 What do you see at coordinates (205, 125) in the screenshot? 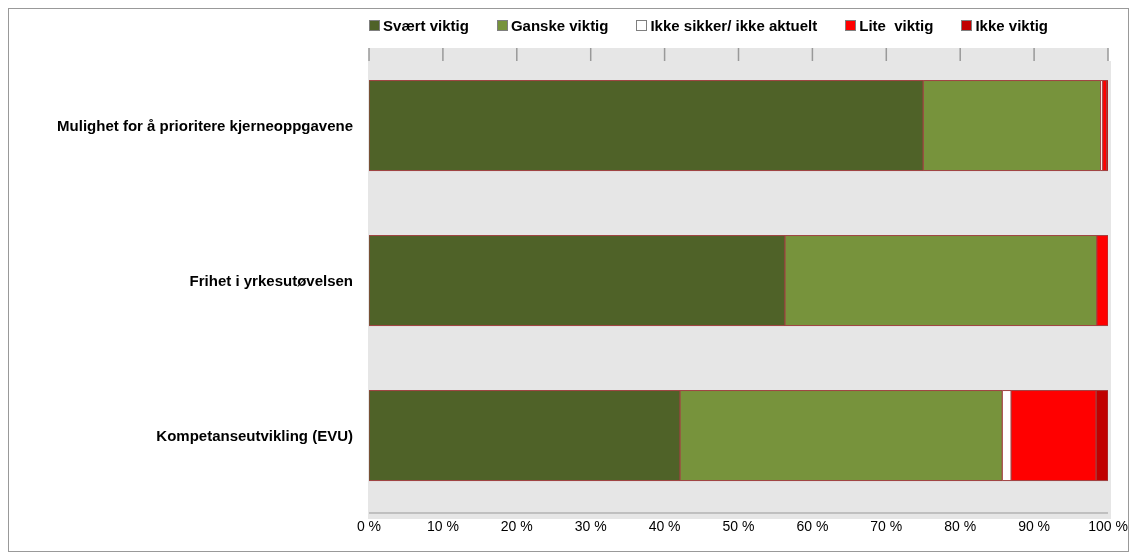
I see `y-tick-label: Mulighet for å prioritere kjerneoppgavene` at bounding box center [205, 125].